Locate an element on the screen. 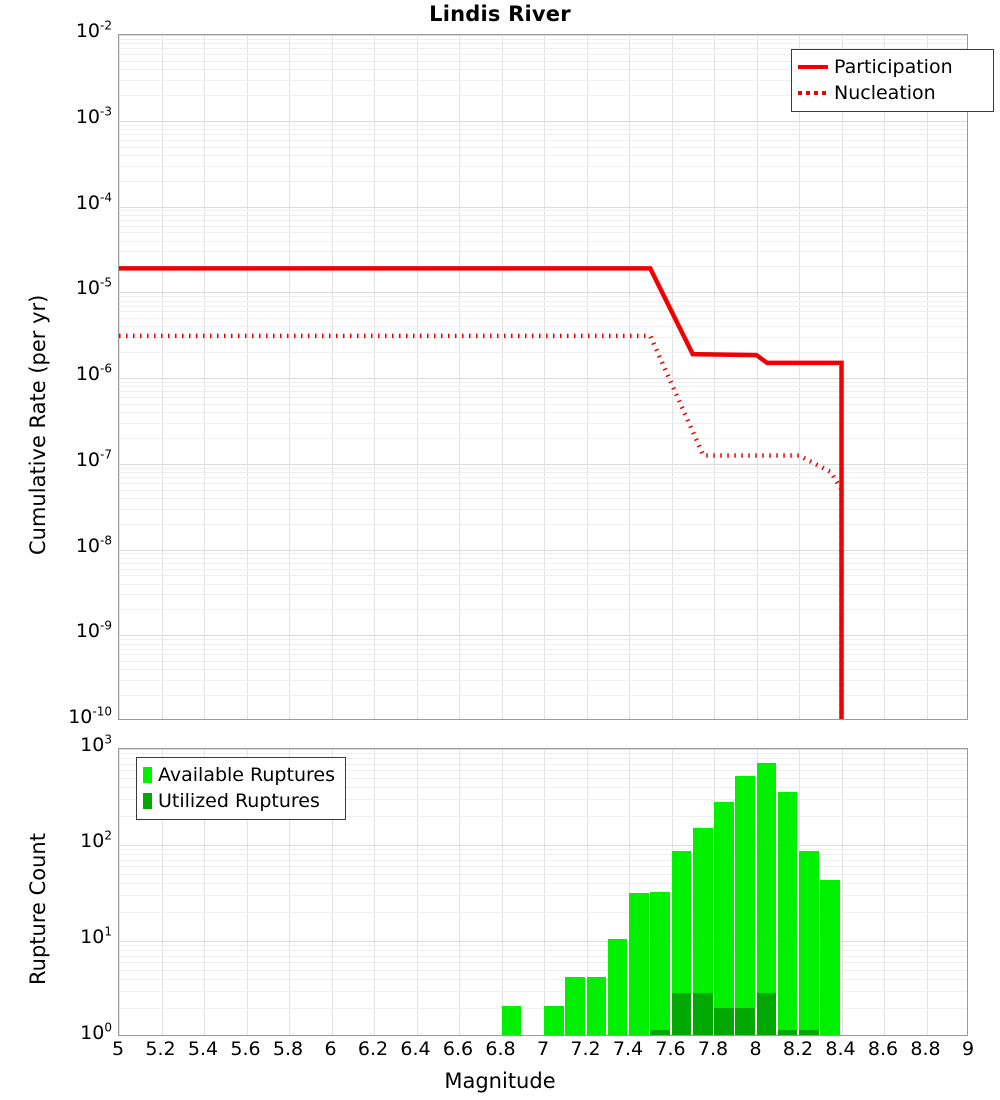 This screenshot has width=1000, height=1100. x-axis-tick-label: 7.8 is located at coordinates (713, 1049).